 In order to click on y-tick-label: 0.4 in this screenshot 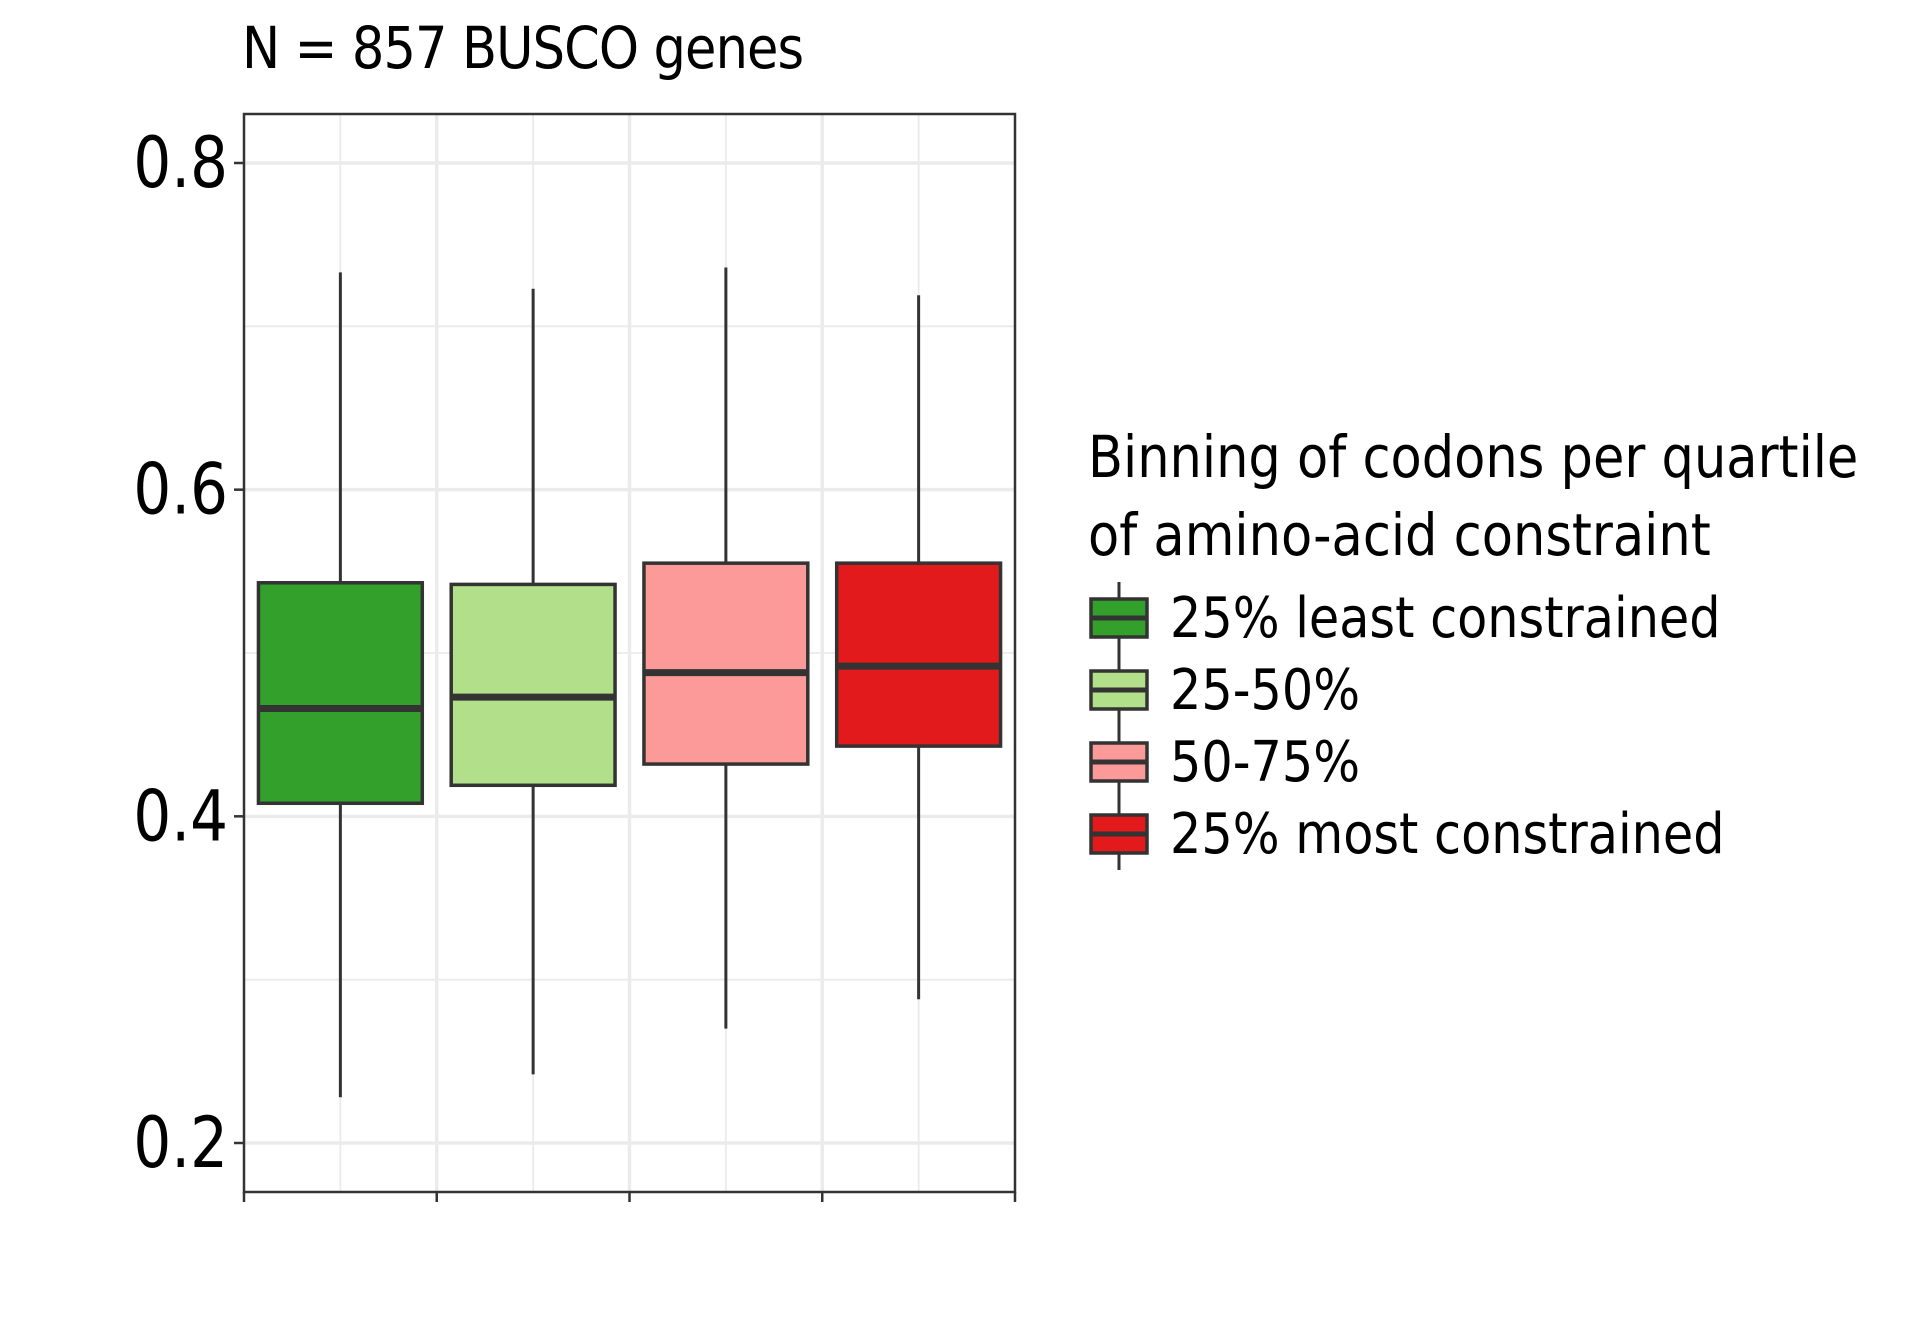, I will do `click(180, 817)`.